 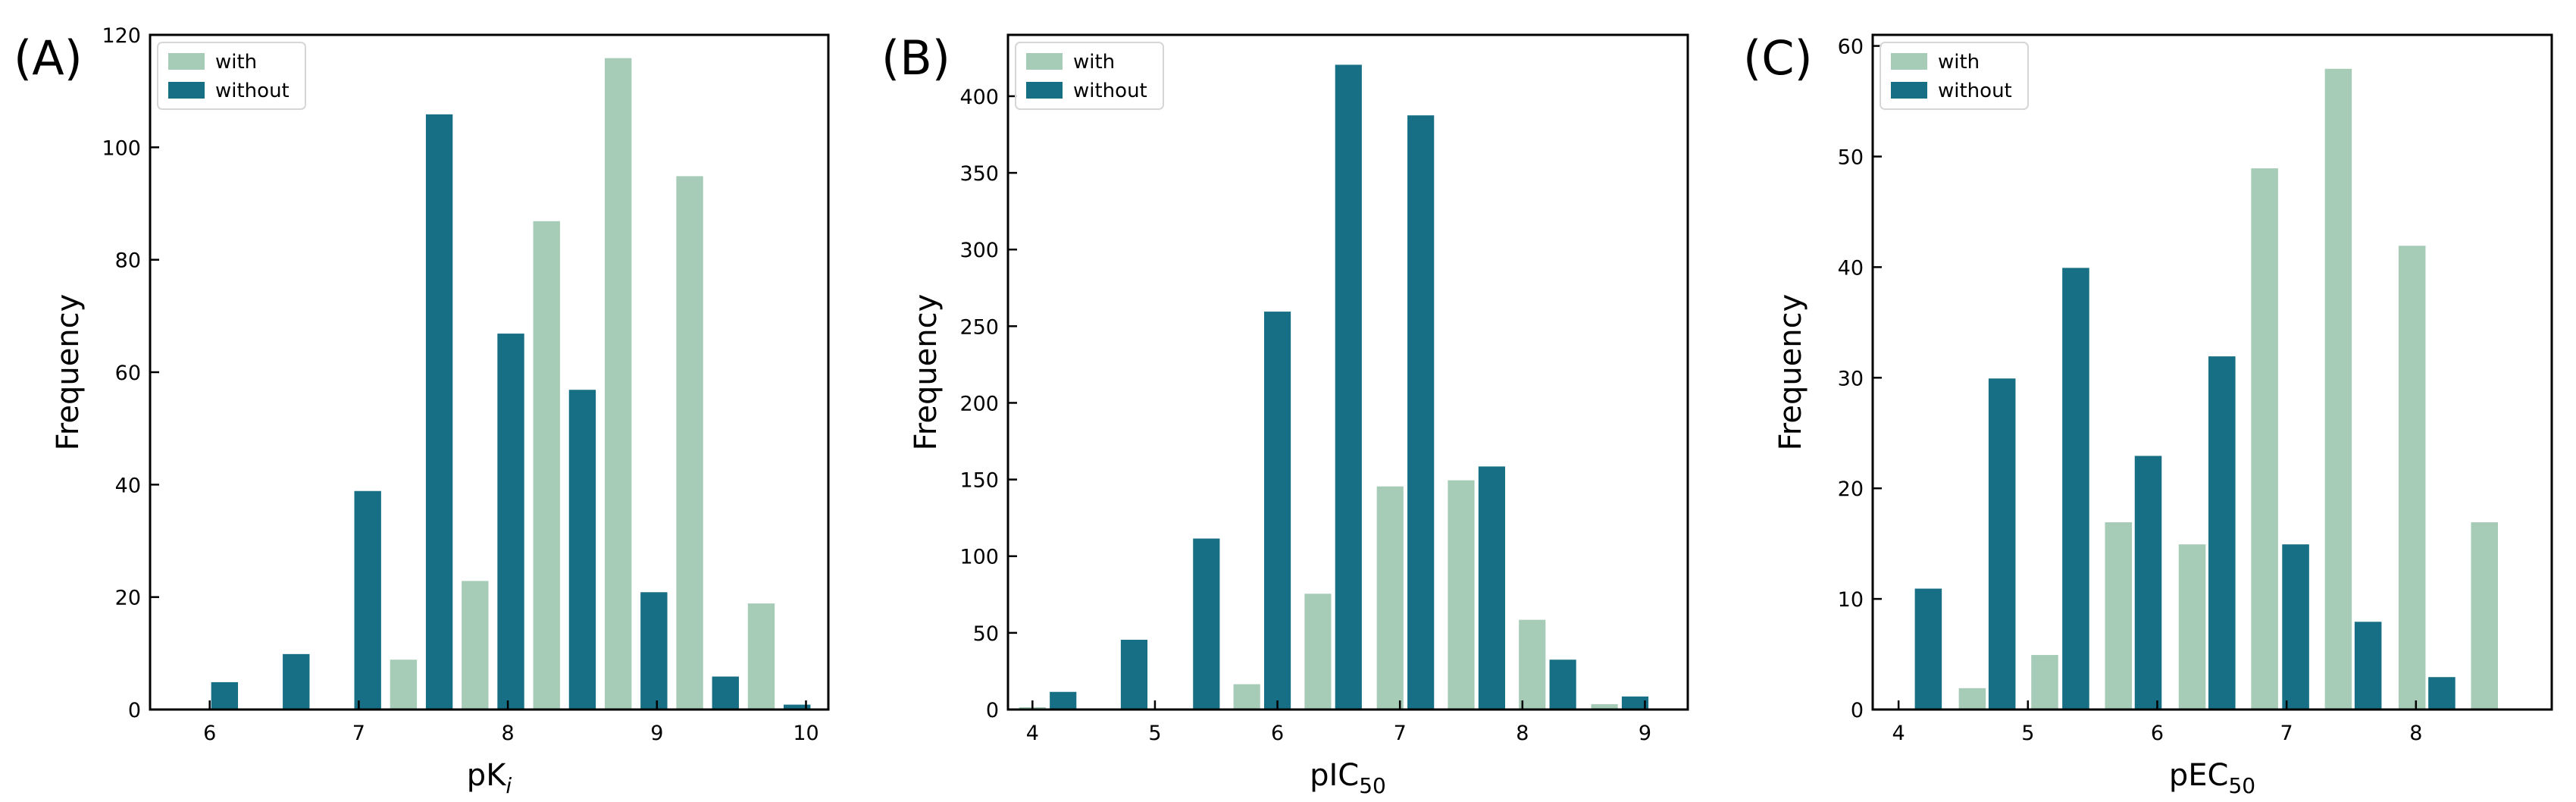 I want to click on y-tick-label: 80, so click(x=128, y=261).